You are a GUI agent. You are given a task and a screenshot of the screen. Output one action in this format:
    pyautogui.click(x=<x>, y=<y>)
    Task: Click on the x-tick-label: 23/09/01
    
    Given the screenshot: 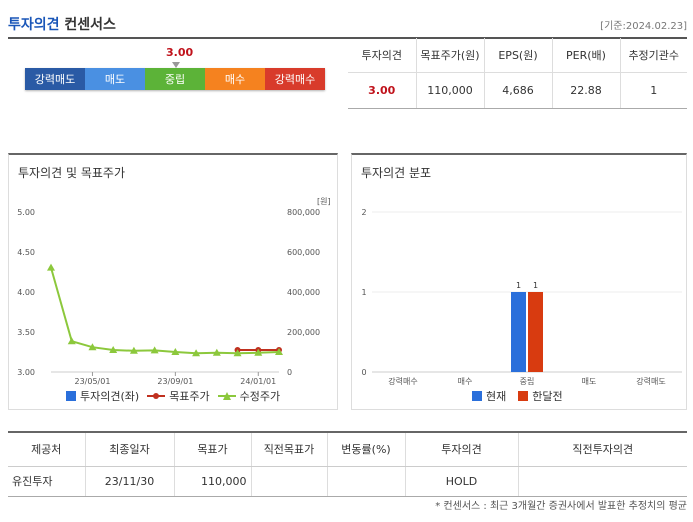 What is the action you would take?
    pyautogui.click(x=175, y=381)
    